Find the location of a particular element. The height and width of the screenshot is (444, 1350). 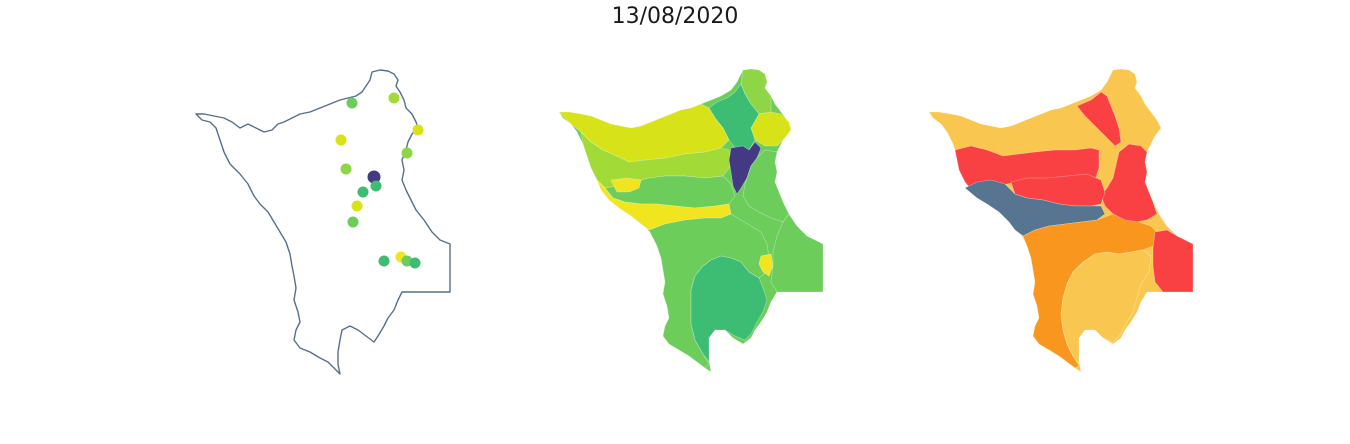

station-points is located at coordinates (379, 180).